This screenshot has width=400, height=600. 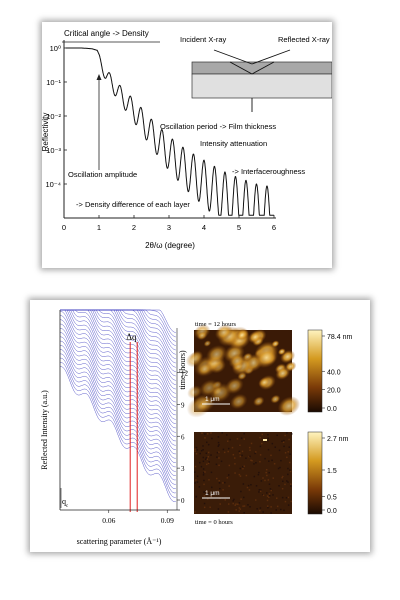 What do you see at coordinates (339, 337) in the screenshot?
I see `colorbar-tick: 78.4 nm` at bounding box center [339, 337].